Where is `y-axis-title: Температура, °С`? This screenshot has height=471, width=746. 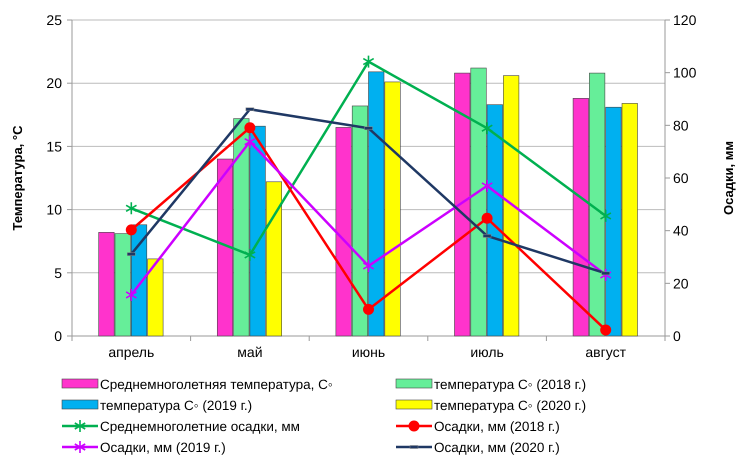 y-axis-title: Температура, °С is located at coordinates (17, 177).